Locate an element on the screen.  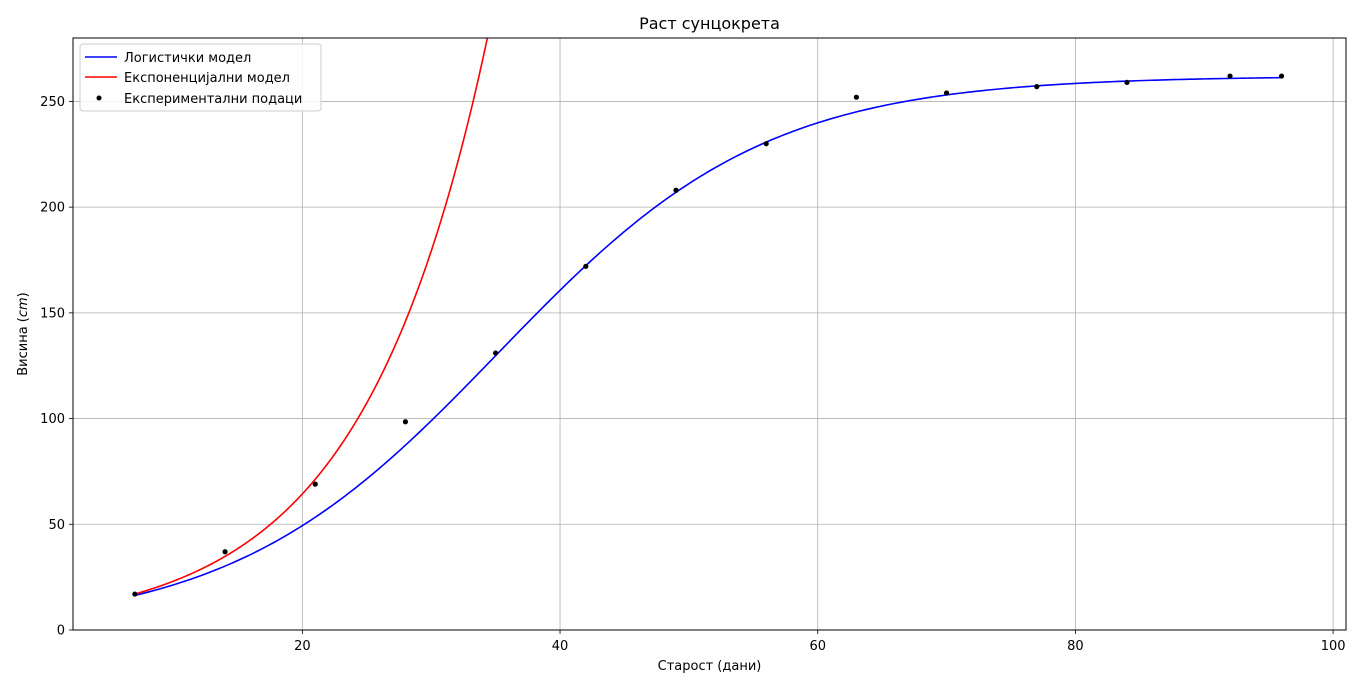
x-tick-label: 20 is located at coordinates (302, 646).